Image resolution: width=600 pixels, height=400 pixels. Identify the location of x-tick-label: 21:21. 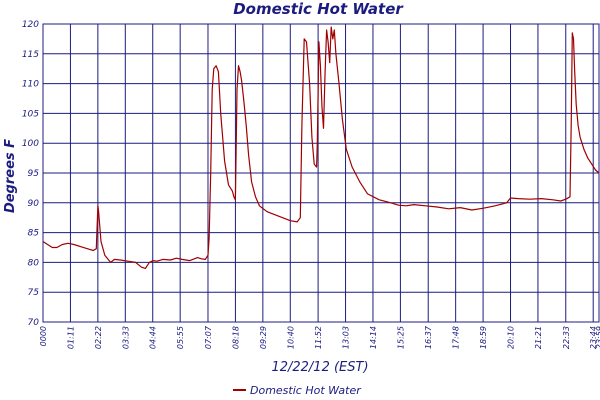
(538, 337).